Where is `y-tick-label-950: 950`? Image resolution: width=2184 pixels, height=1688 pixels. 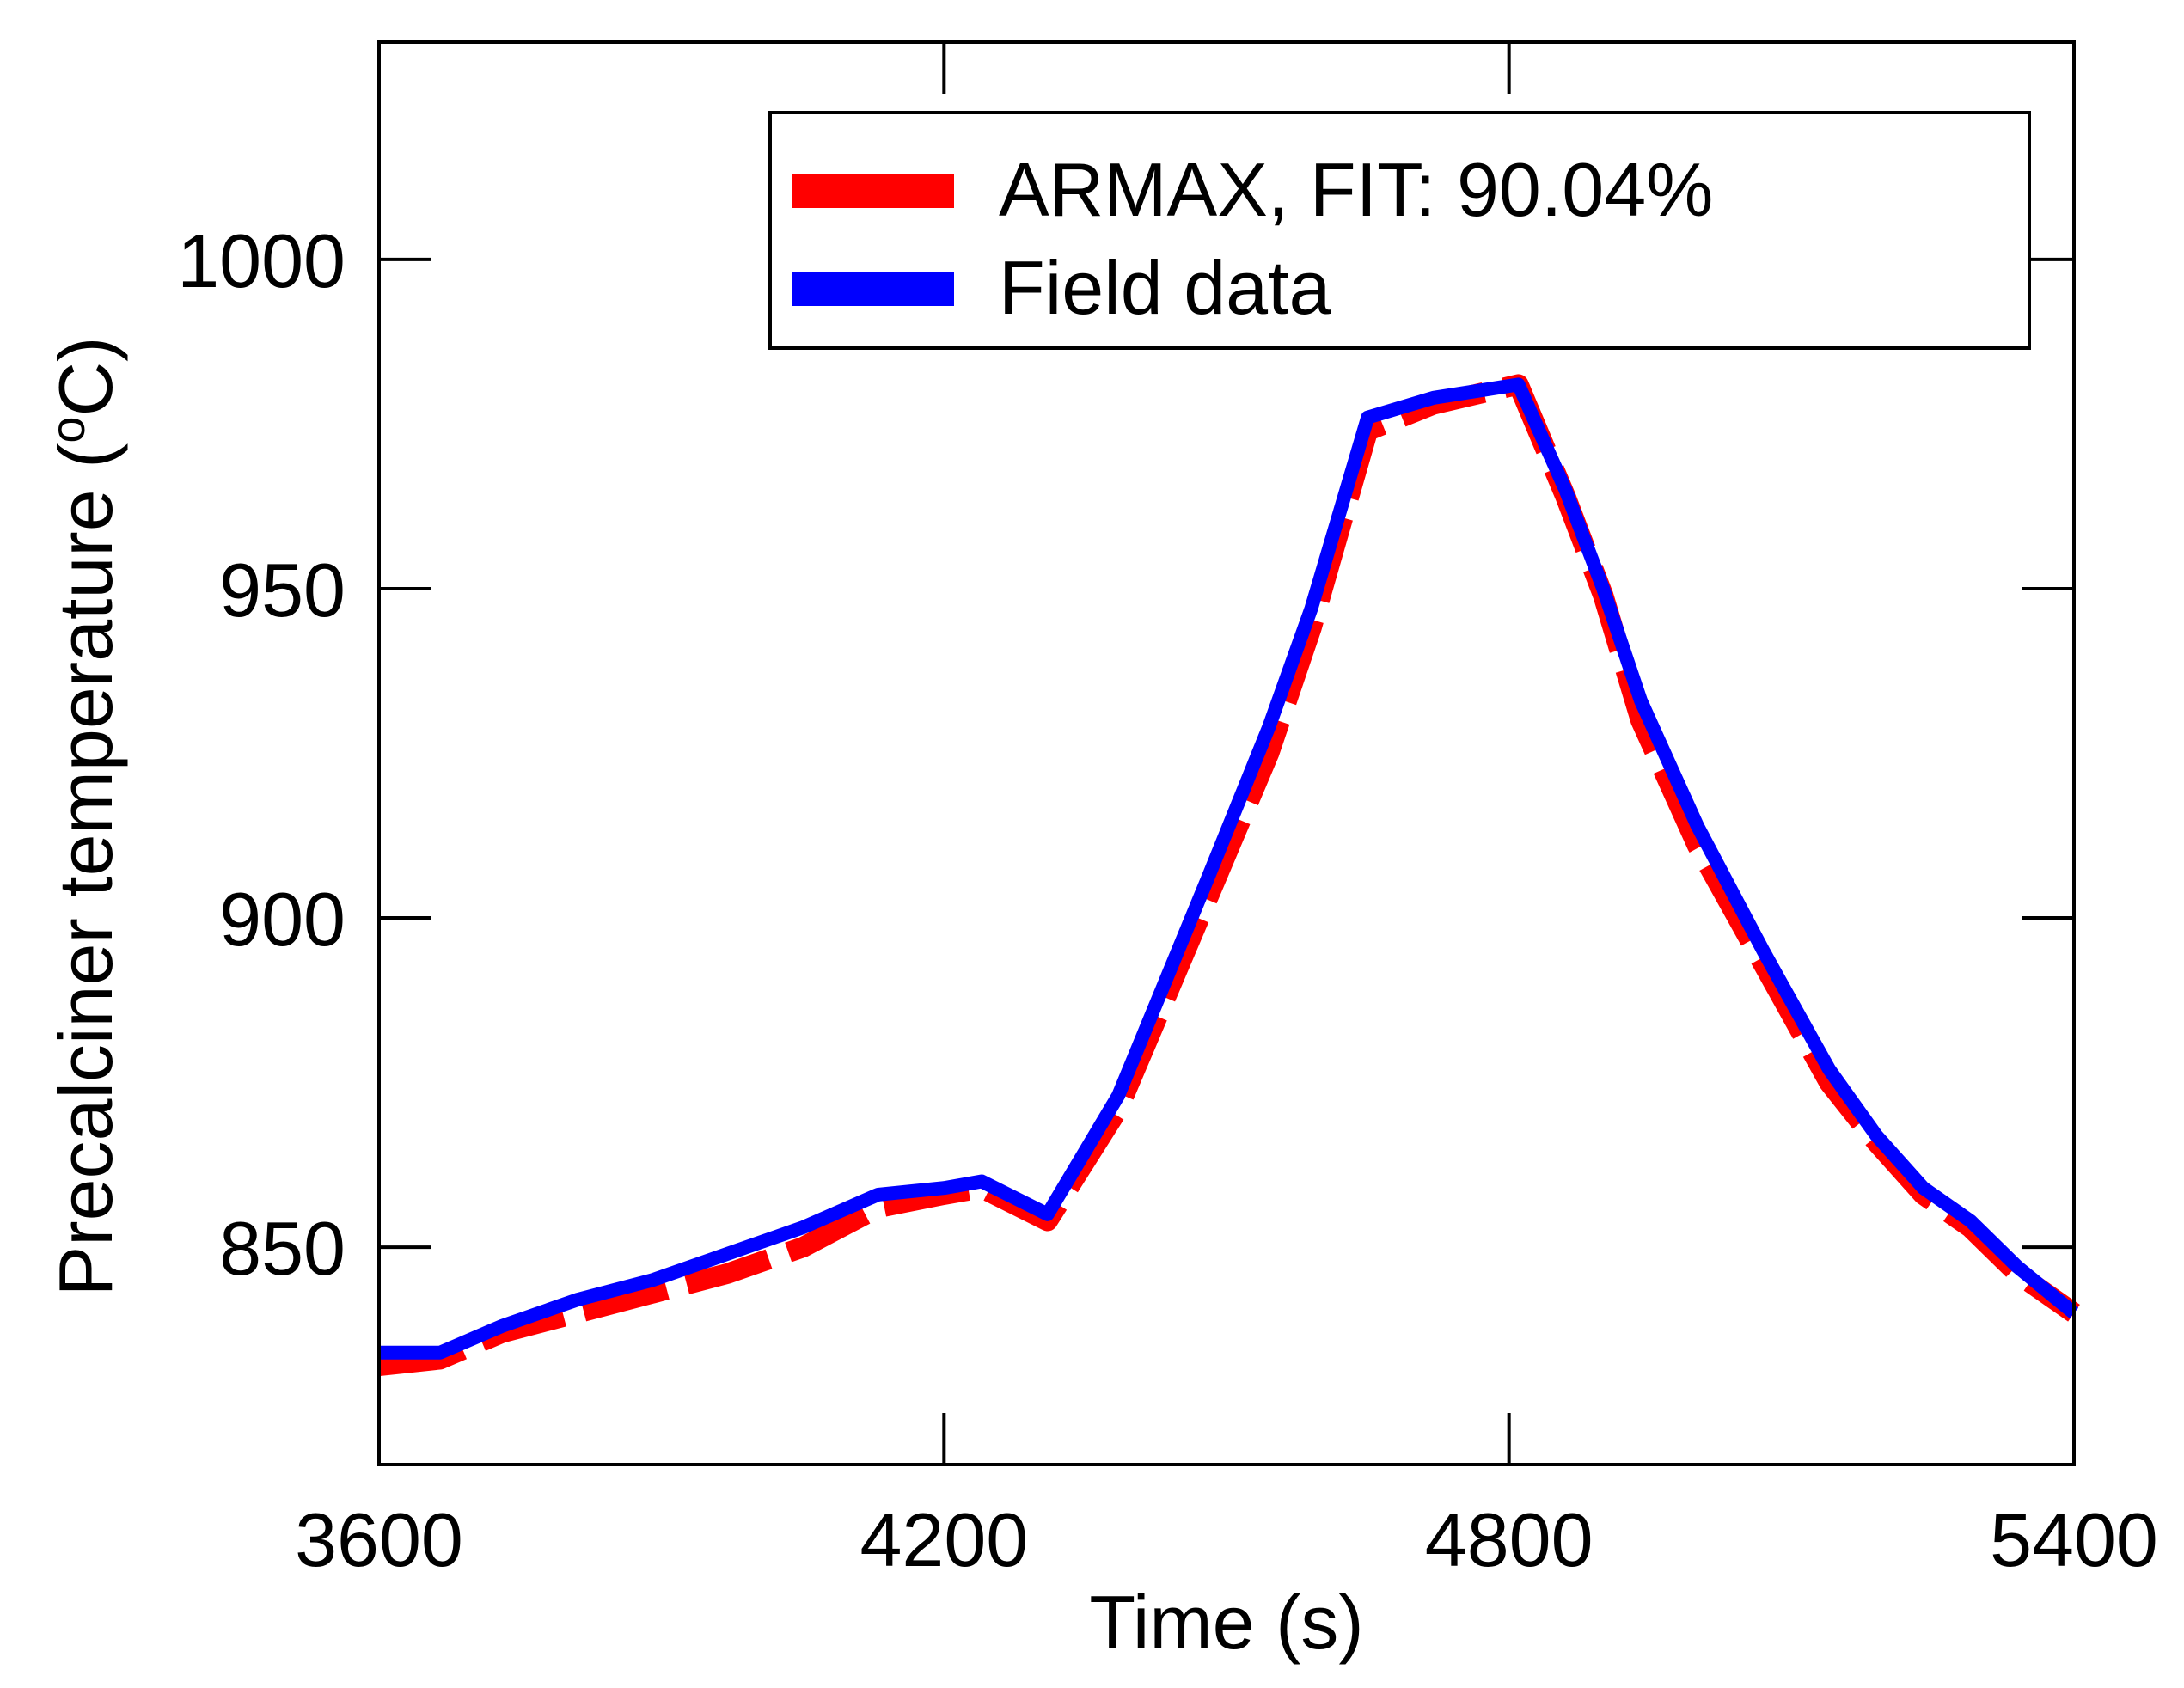 y-tick-label-950: 950 is located at coordinates (283, 590).